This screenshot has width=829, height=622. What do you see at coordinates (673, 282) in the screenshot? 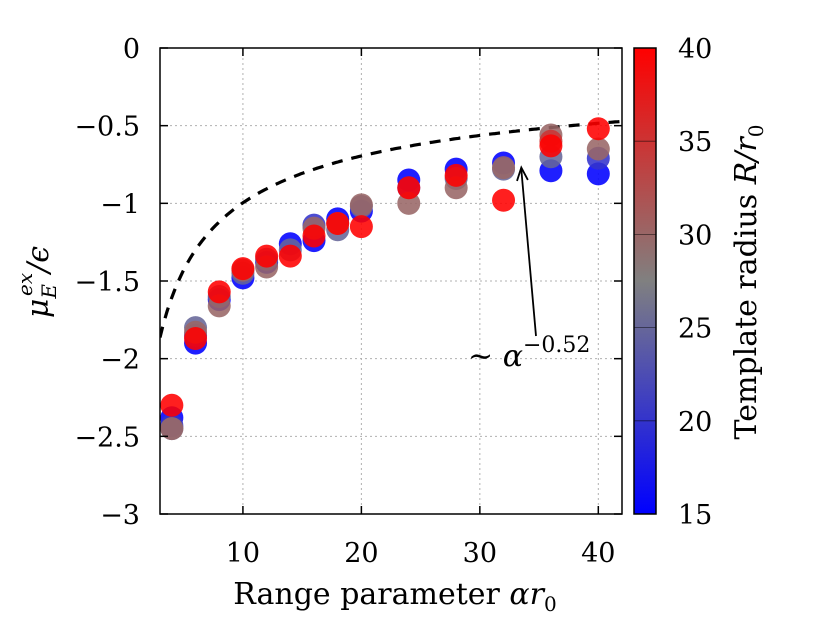
I see `colorbar-ticks: 15 20 25 30 35 40` at bounding box center [673, 282].